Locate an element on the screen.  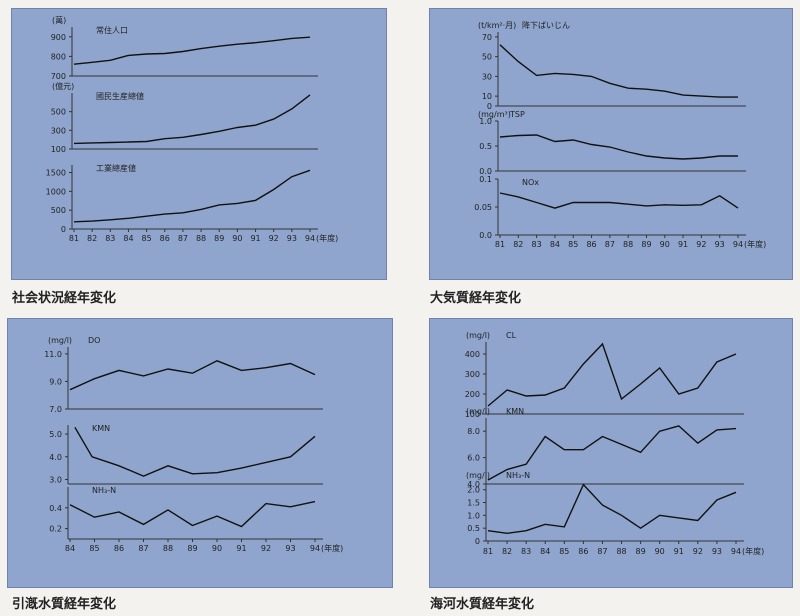
sea-series-name-1: KMN is located at coordinates (515, 411).